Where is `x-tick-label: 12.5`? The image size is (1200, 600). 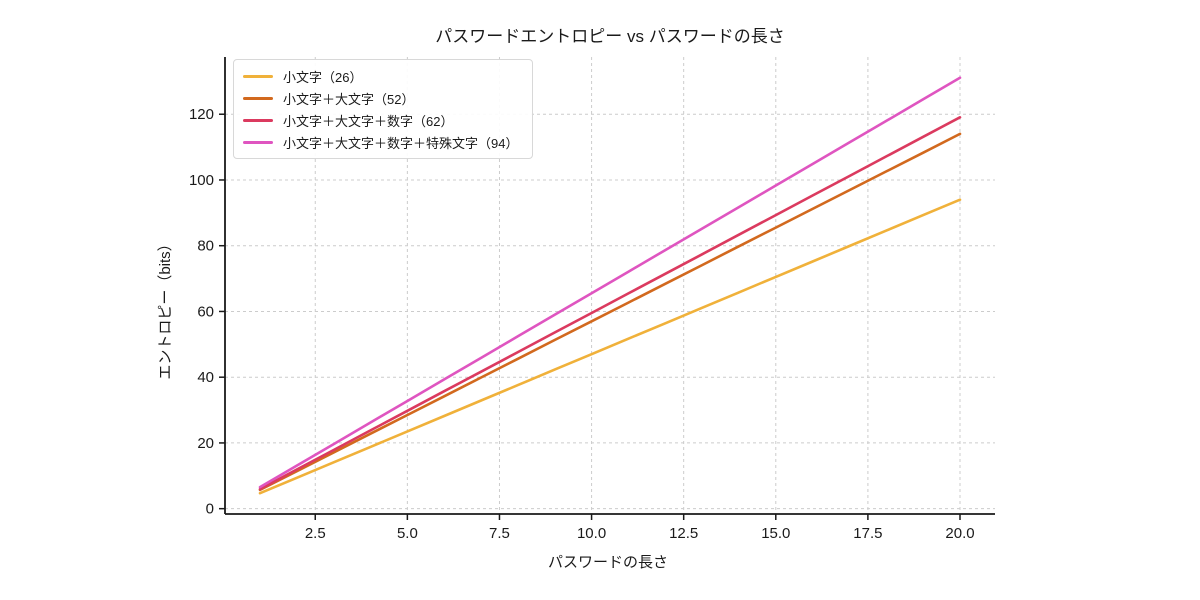
x-tick-label: 12.5 is located at coordinates (683, 533).